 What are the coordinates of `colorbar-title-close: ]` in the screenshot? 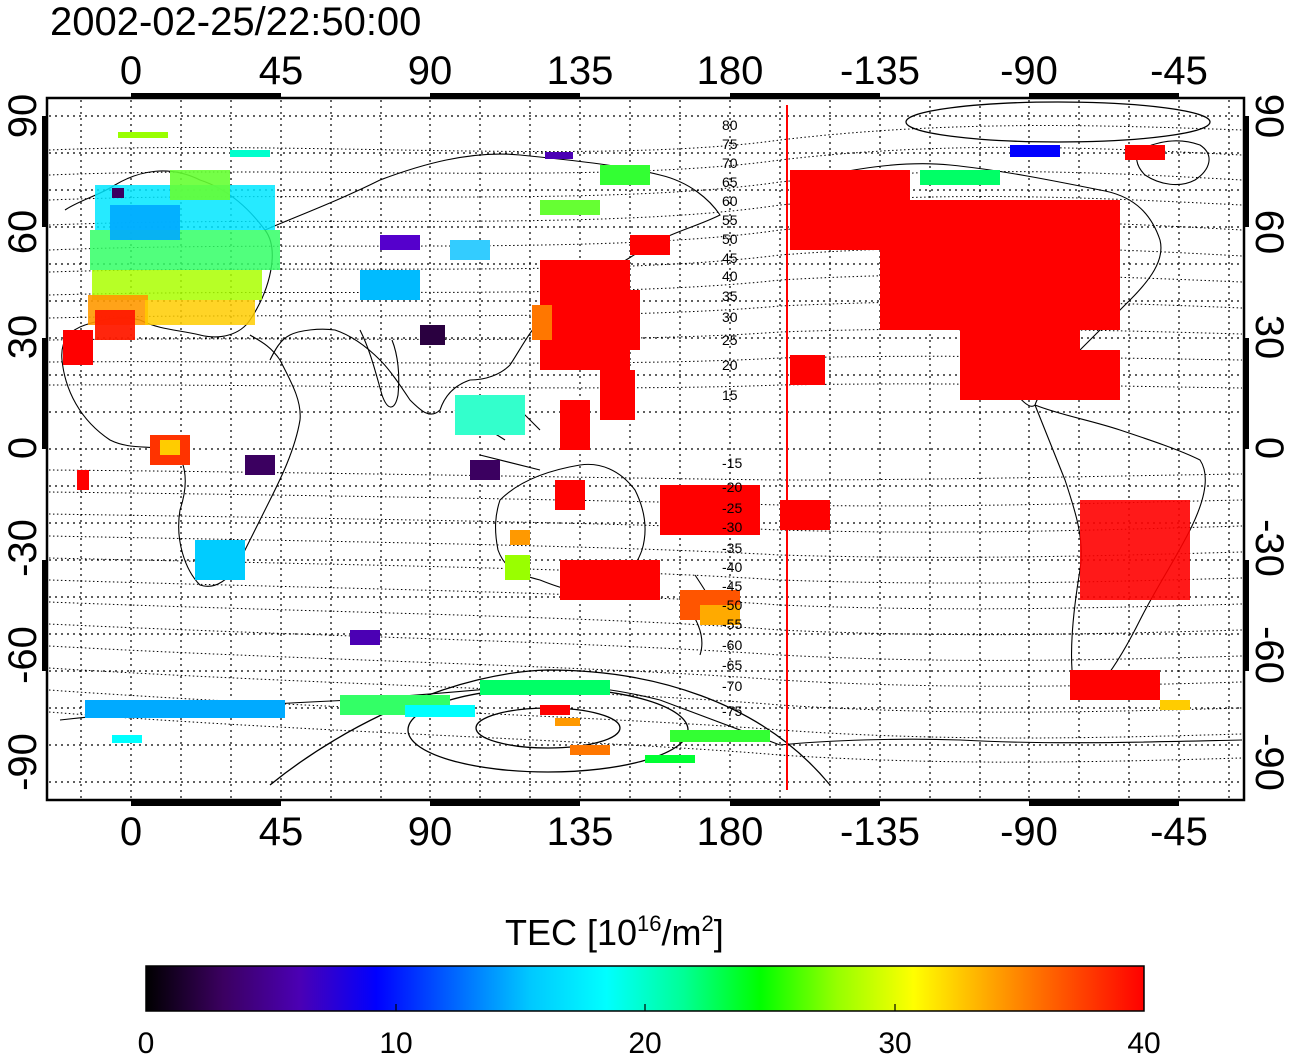 It's located at (719, 932).